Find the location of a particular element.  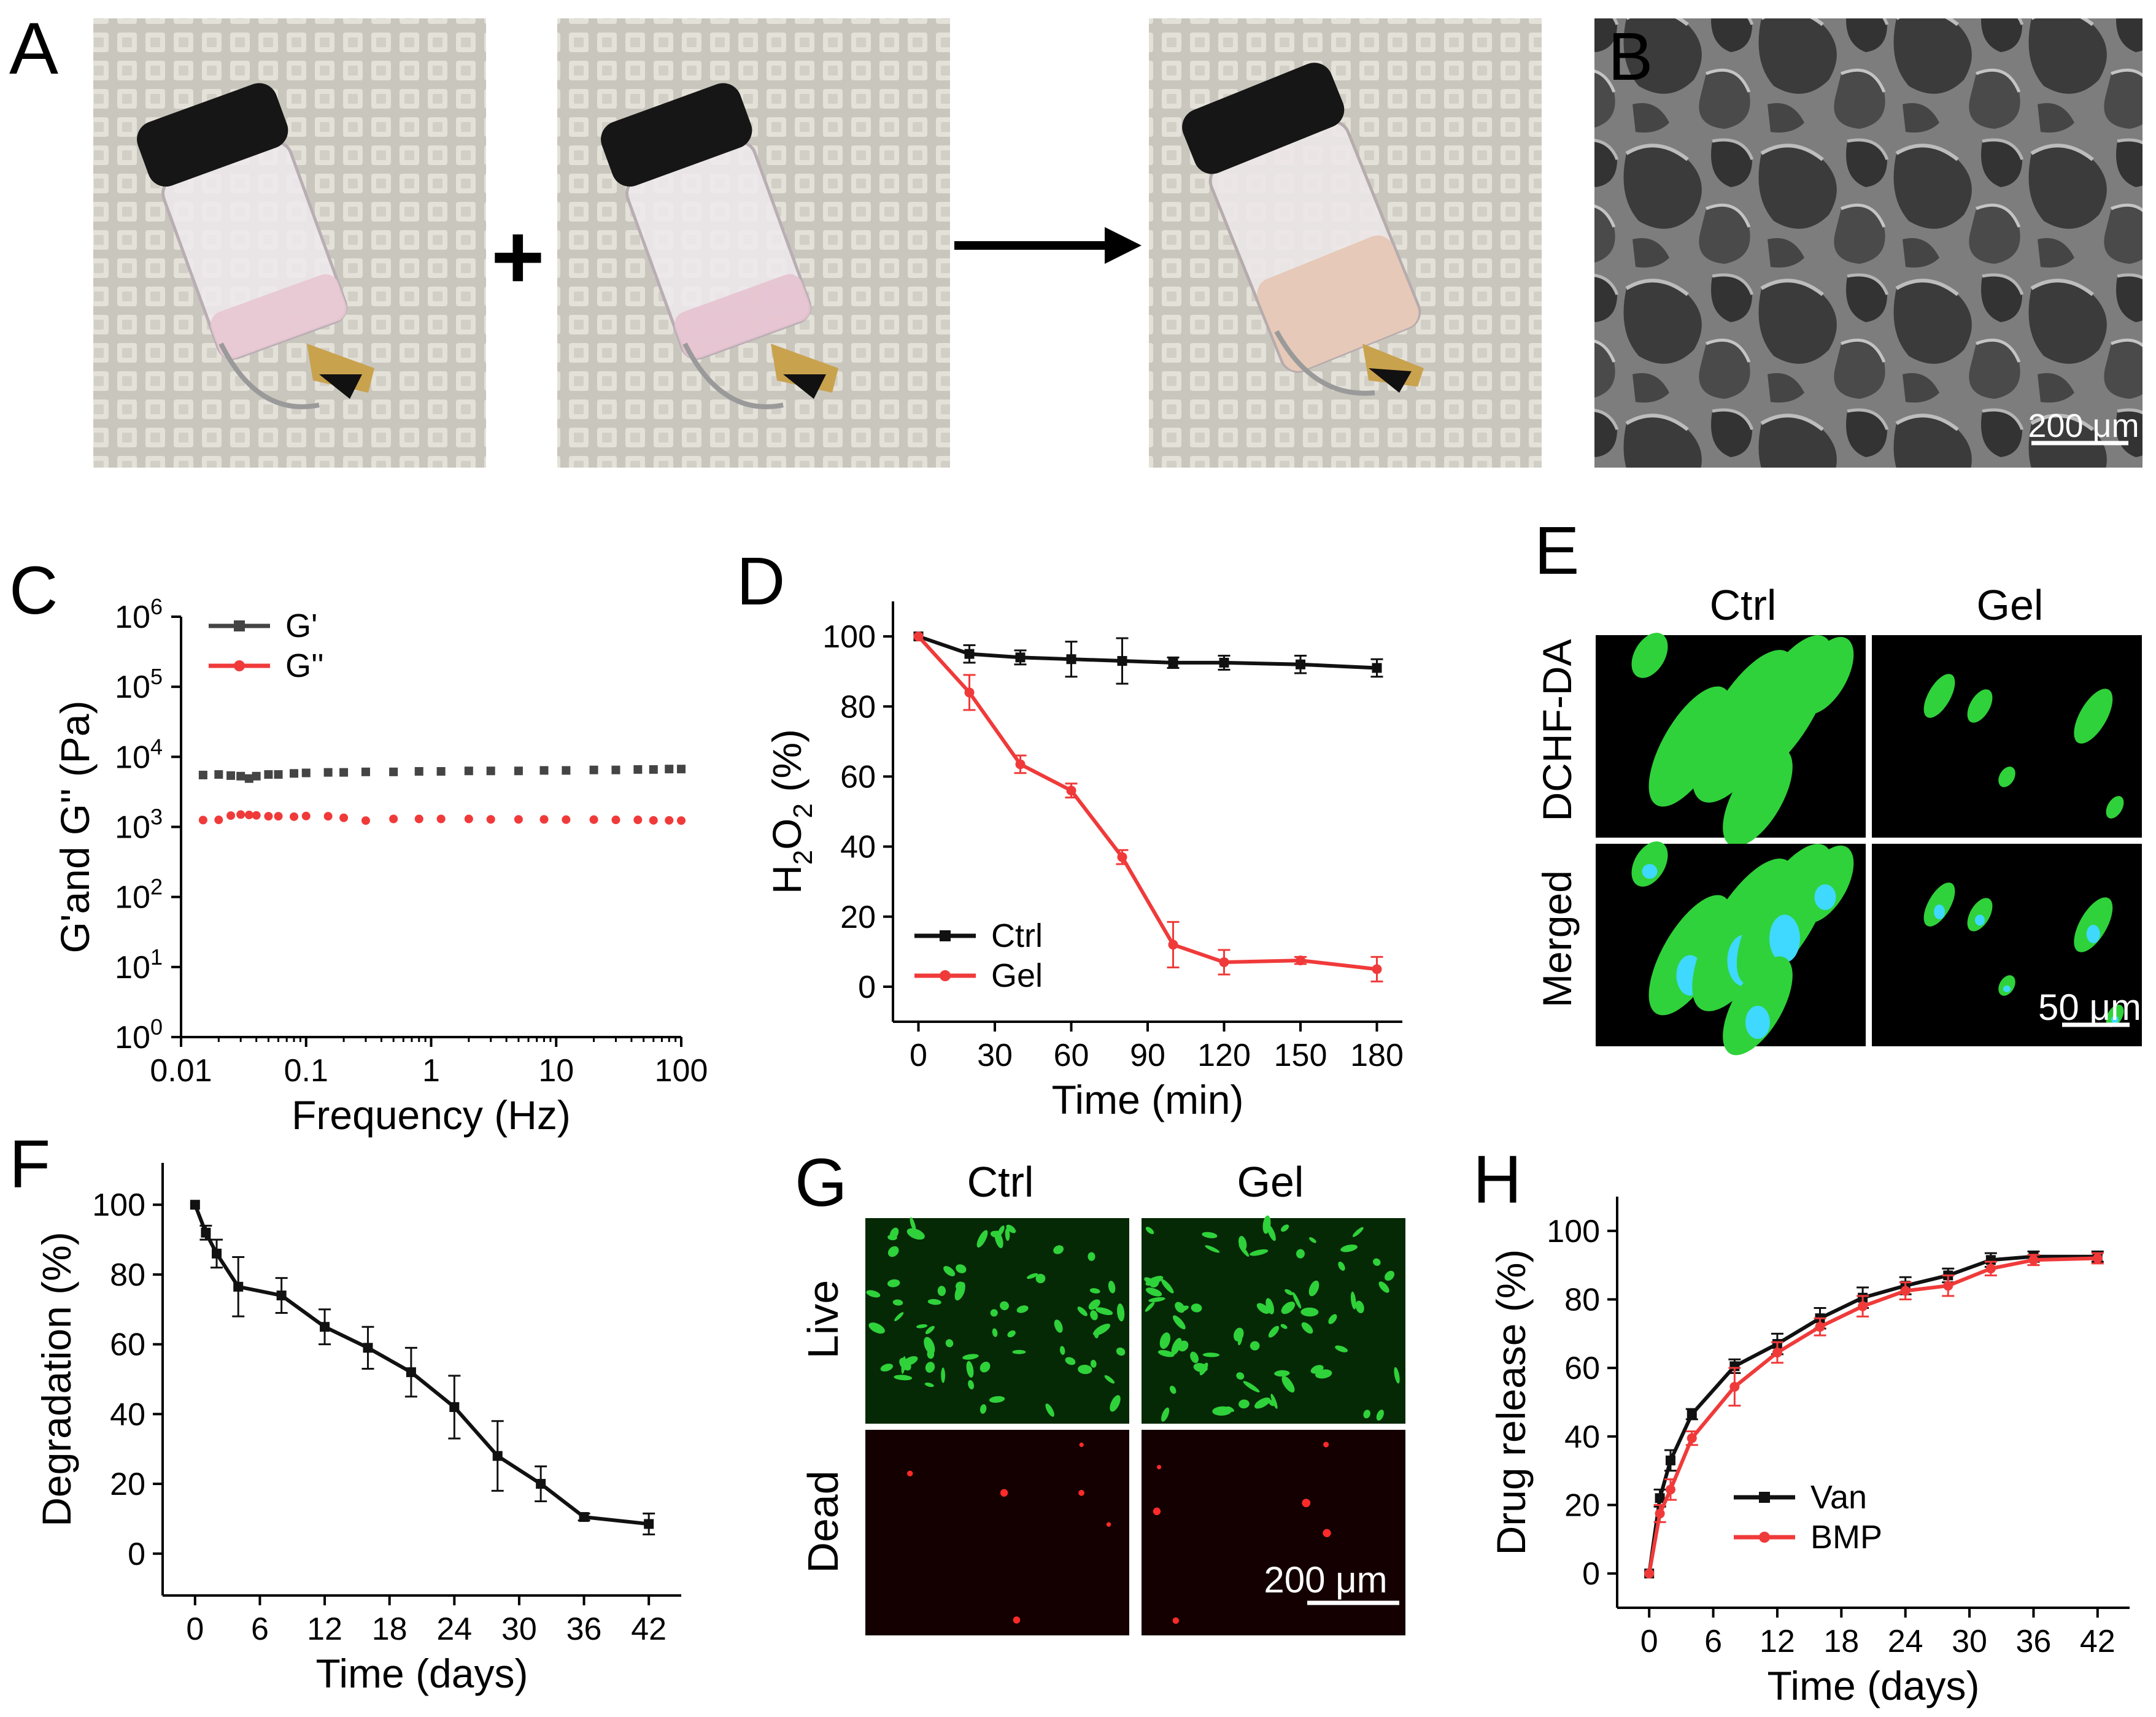

y-tick-label: 0 is located at coordinates (136, 1554).